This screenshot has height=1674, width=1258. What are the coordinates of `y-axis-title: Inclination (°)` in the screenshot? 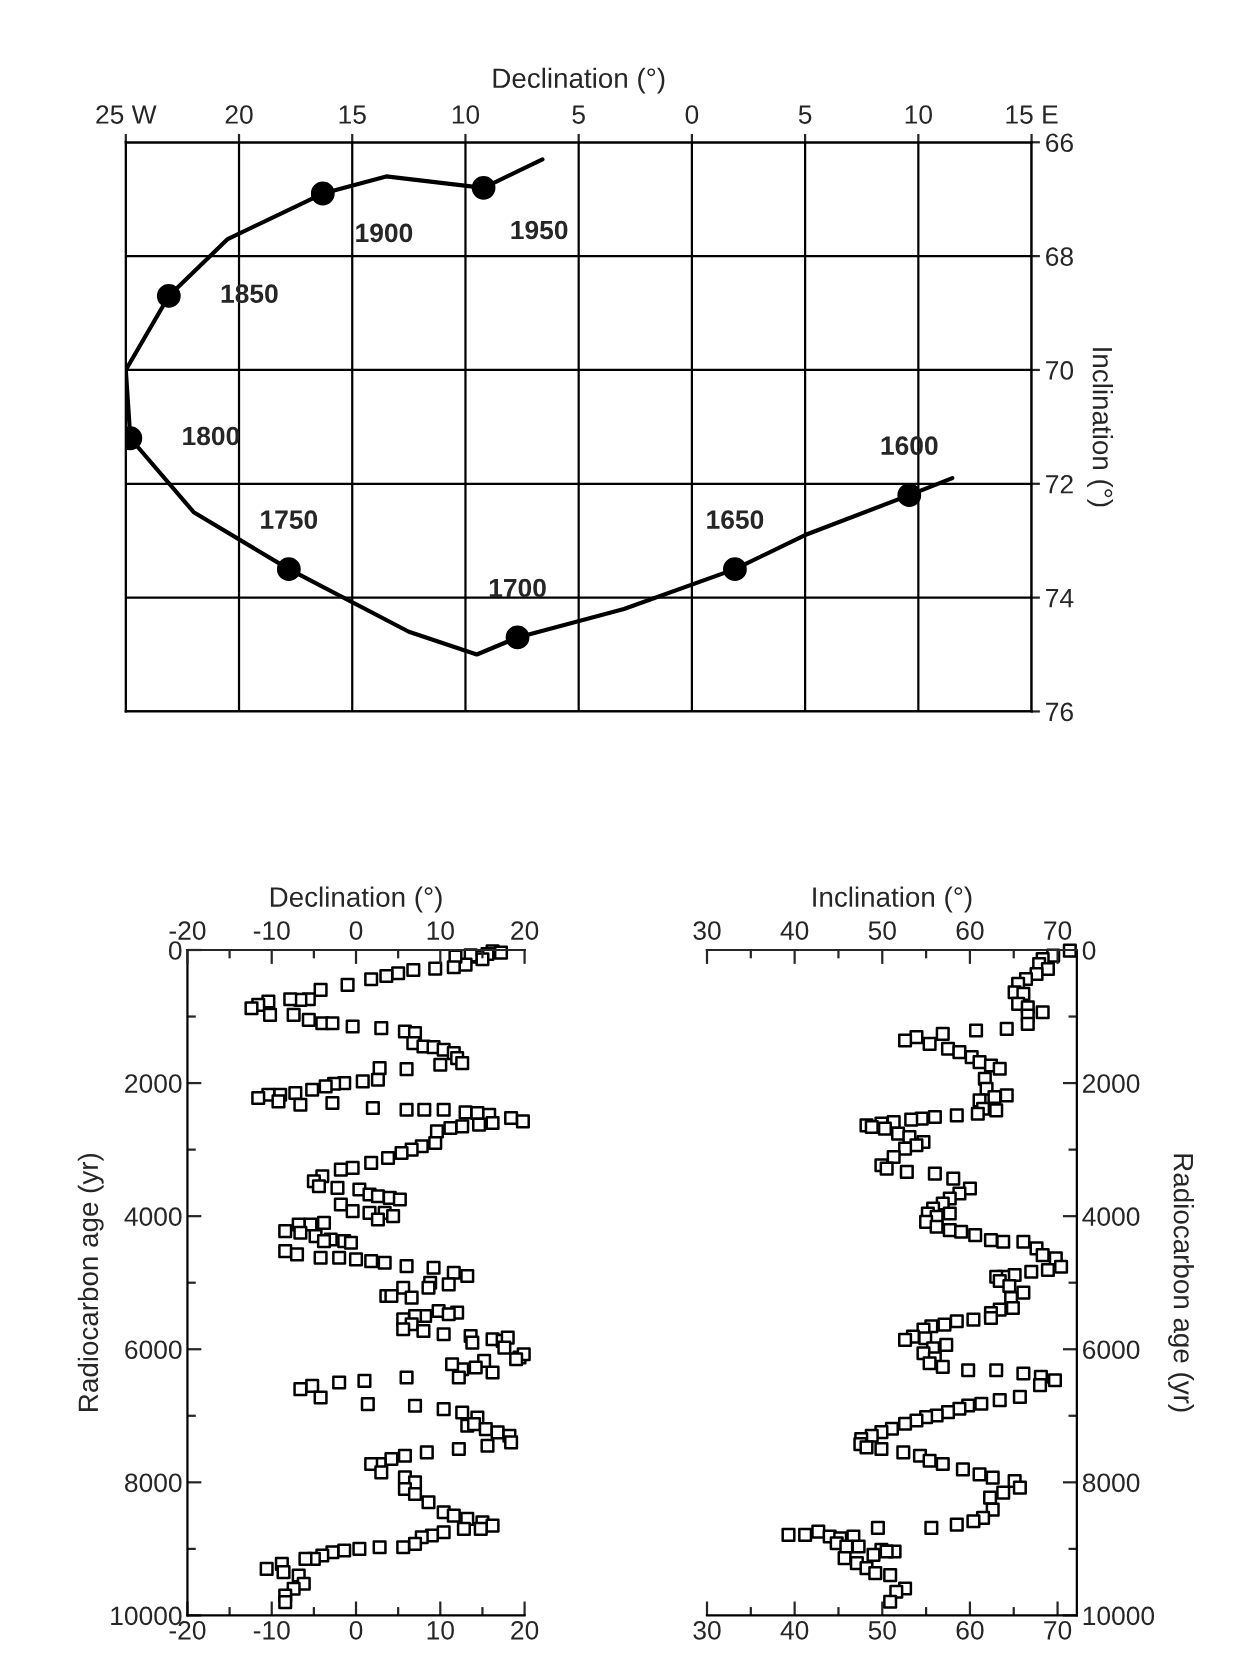 It's located at (1100, 427).